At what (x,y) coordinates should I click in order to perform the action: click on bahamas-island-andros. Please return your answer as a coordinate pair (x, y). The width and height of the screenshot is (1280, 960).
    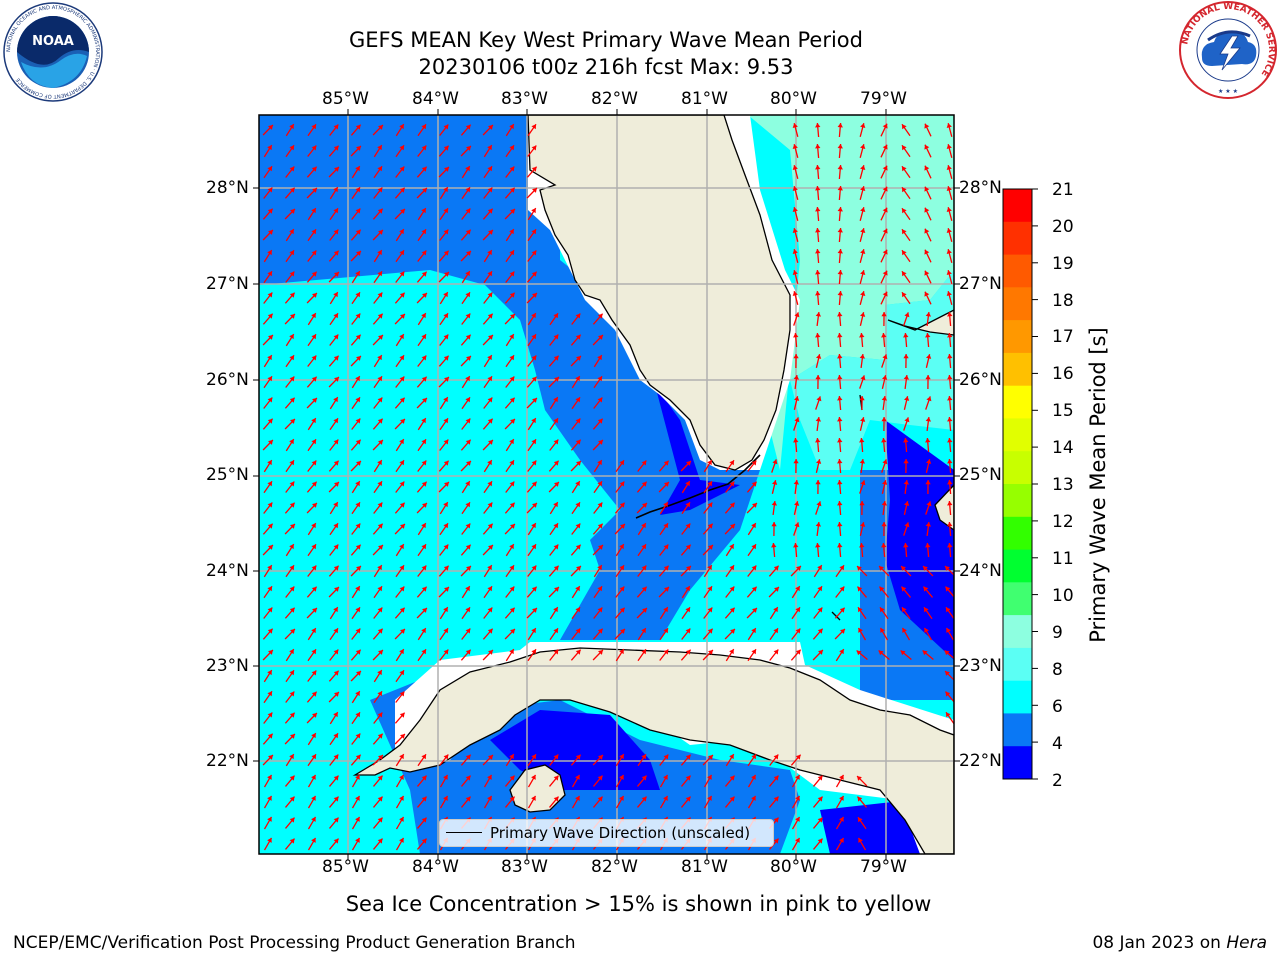
    Looking at the image, I should click on (944, 507).